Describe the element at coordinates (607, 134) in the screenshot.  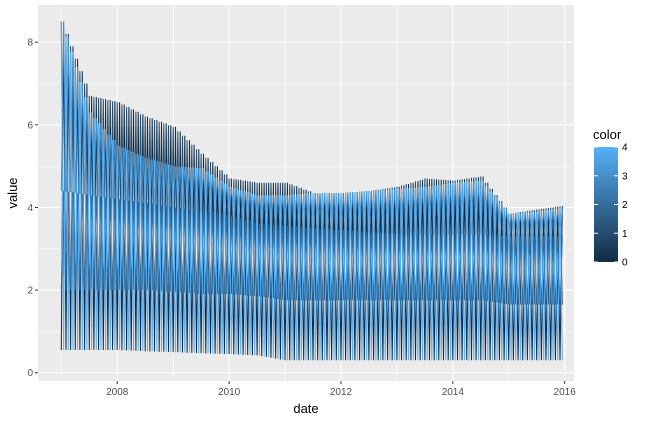
I see `legend-title: color` at that location.